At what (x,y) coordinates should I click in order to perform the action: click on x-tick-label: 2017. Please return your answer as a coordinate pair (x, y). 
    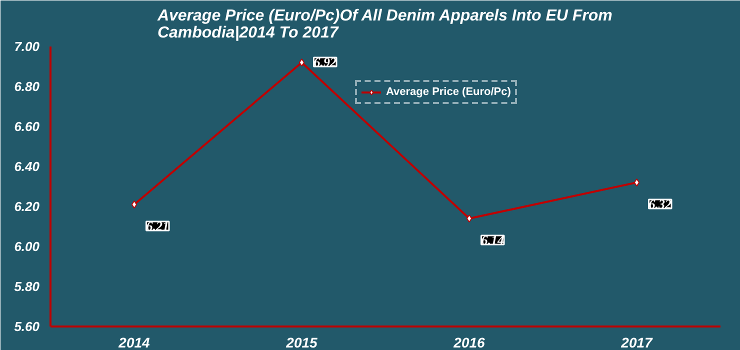
    Looking at the image, I should click on (637, 342).